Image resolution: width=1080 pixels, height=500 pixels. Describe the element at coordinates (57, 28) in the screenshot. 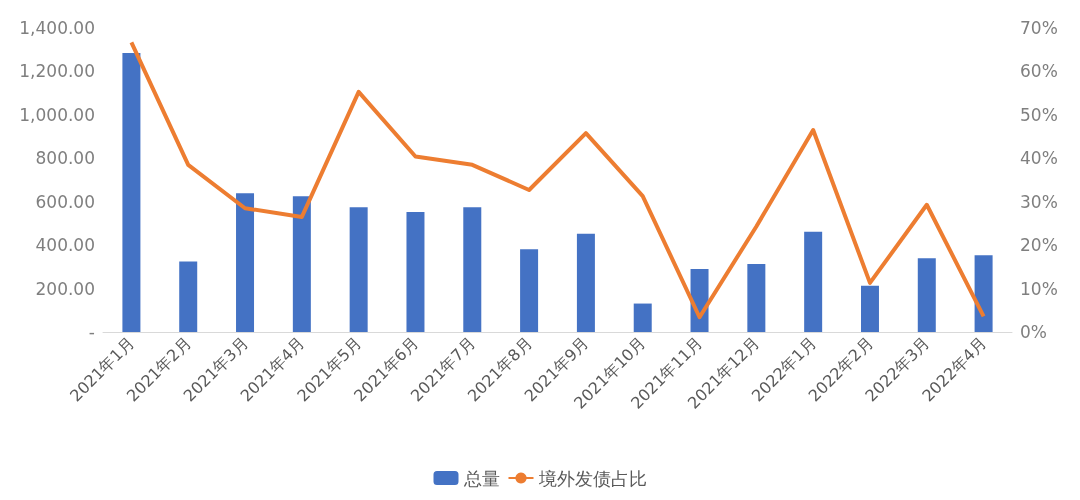

I see `y-tick-label: 1,400.00` at that location.